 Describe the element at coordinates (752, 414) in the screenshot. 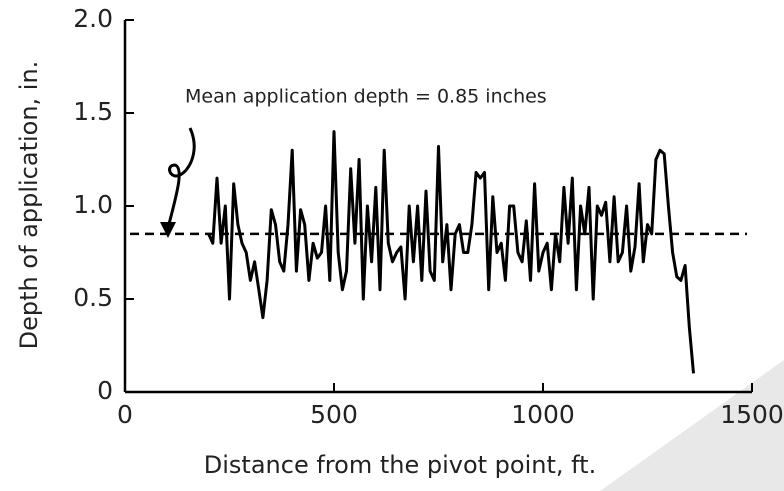

I see `x-tick-label: 1500` at that location.